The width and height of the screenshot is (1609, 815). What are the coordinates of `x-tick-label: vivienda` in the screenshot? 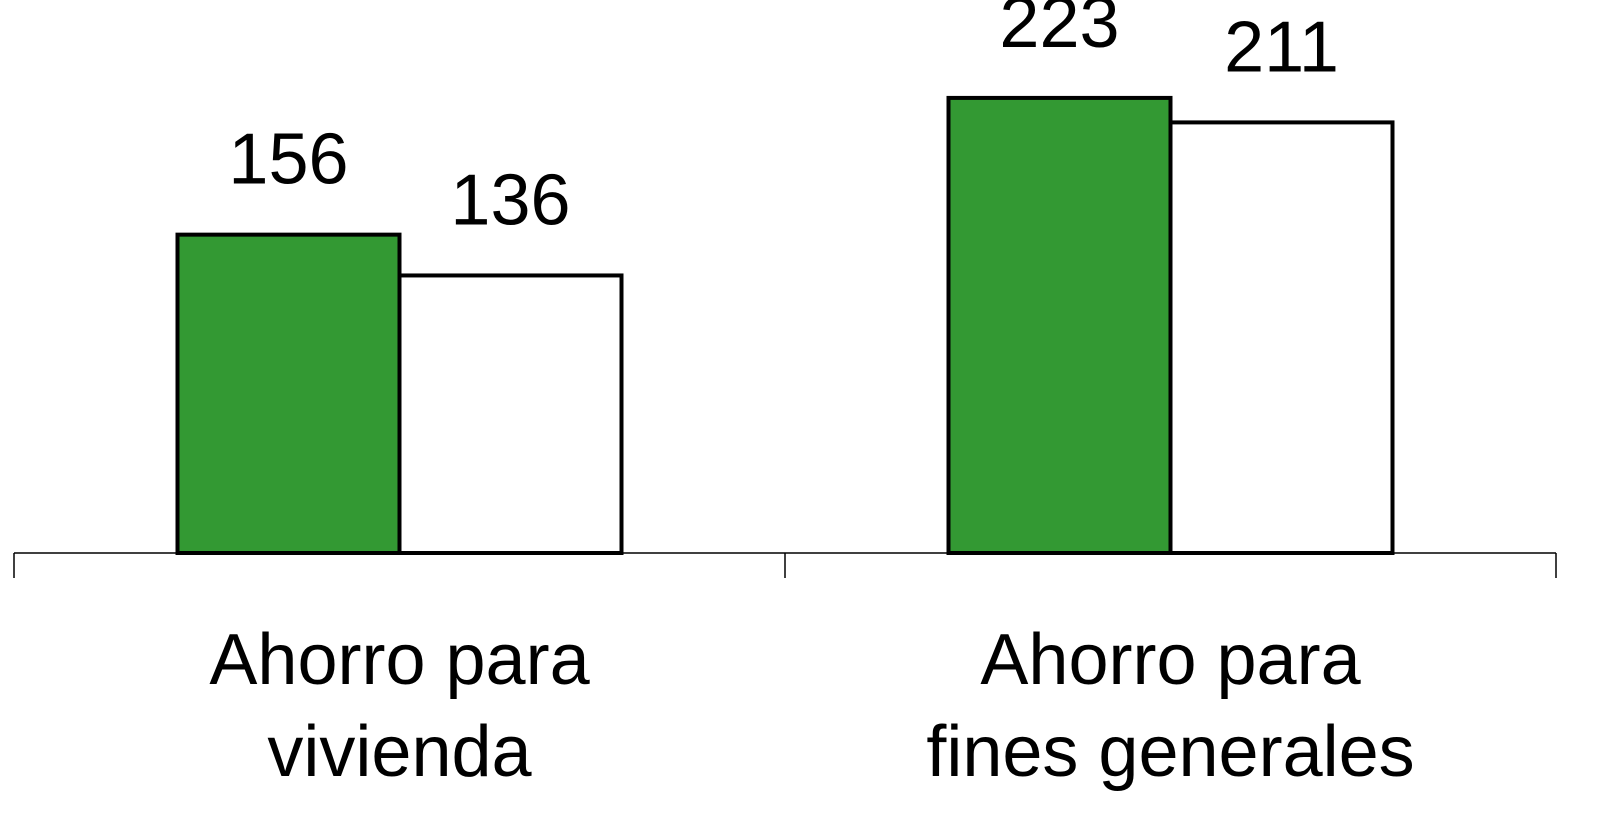 It's located at (399, 752).